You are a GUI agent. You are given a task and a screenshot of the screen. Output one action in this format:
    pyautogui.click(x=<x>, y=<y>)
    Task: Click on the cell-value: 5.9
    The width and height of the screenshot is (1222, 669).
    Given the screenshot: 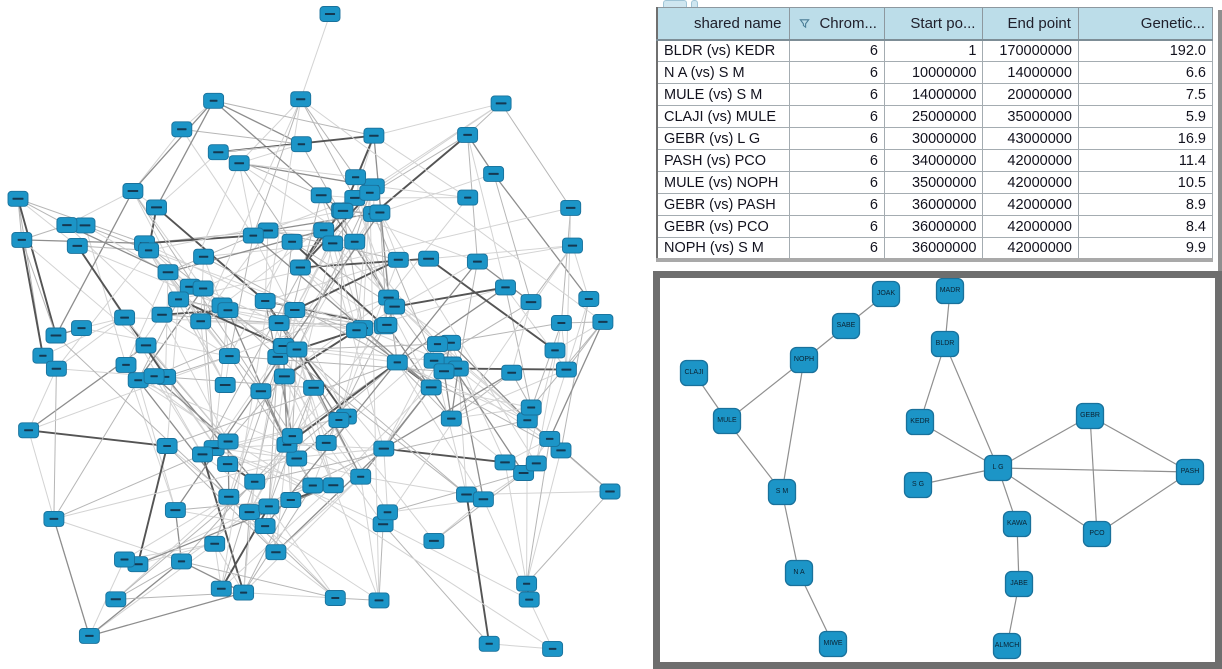 What is the action you would take?
    pyautogui.click(x=1145, y=116)
    